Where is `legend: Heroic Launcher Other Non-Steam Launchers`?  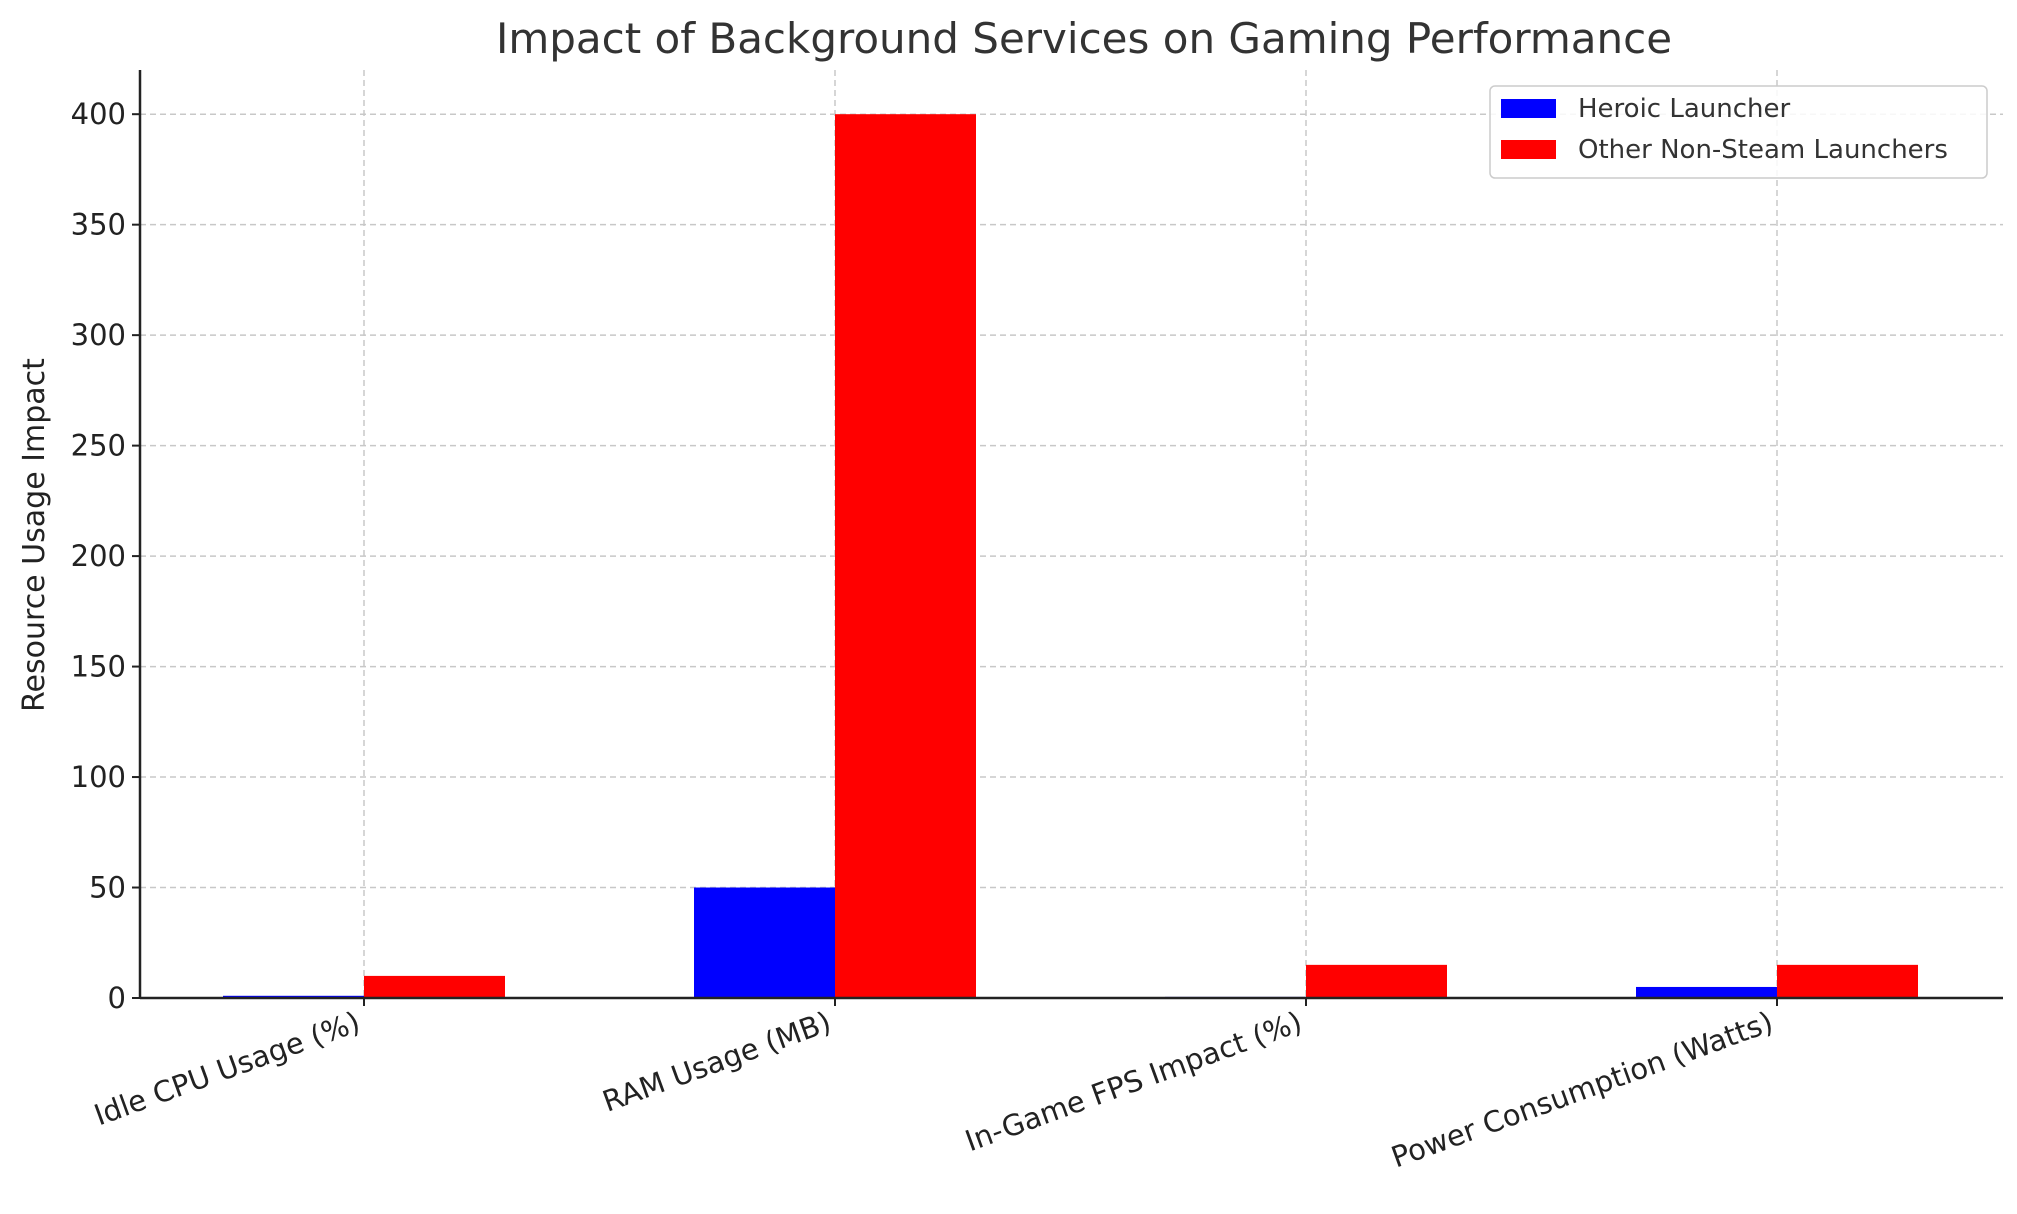 legend: Heroic Launcher Other Non-Steam Launchers is located at coordinates (1738, 132).